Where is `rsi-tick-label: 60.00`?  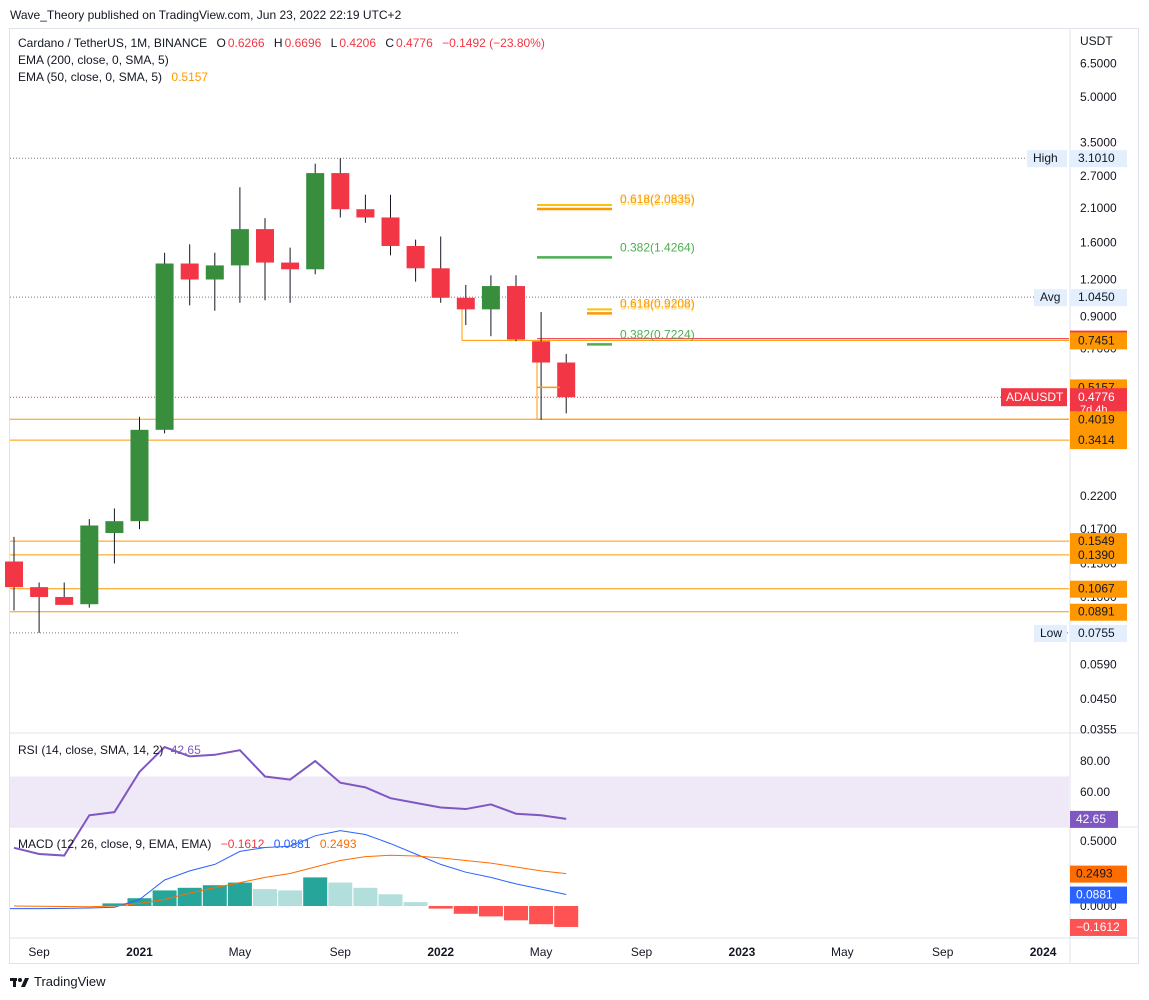
rsi-tick-label: 60.00 is located at coordinates (1095, 792).